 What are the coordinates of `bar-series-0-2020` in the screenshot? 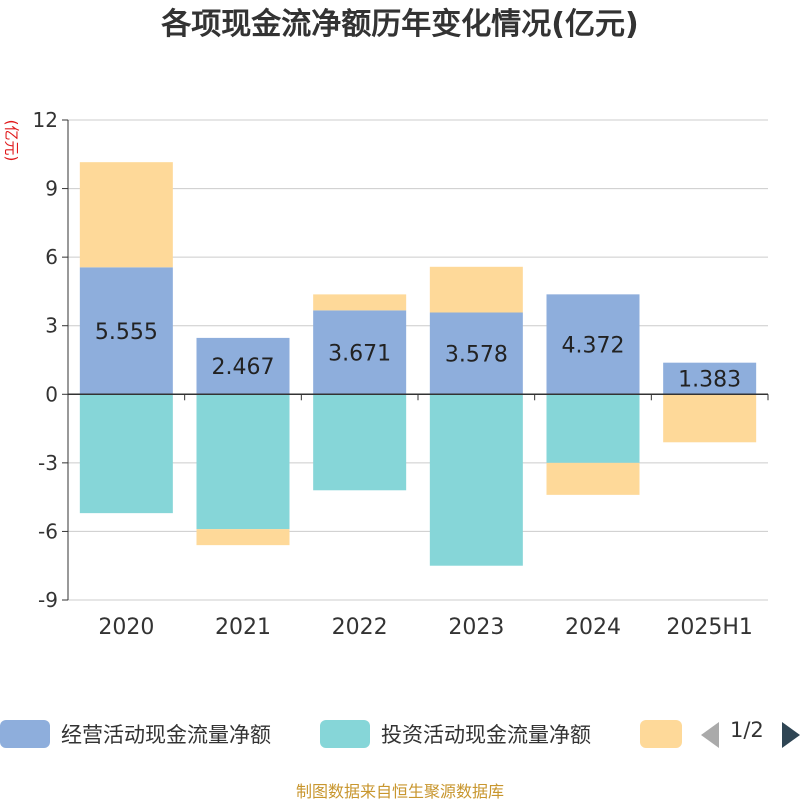 It's located at (126, 331).